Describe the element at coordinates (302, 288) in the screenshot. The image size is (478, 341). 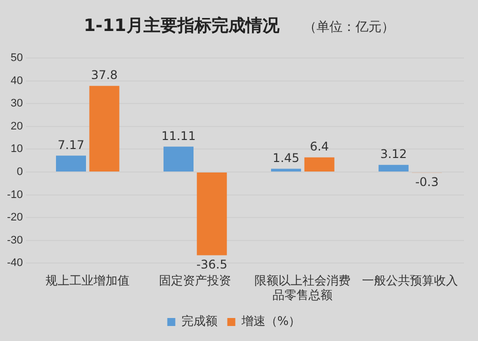
I see `x-tick-label: 限额以上社会消费品零售总额` at that location.